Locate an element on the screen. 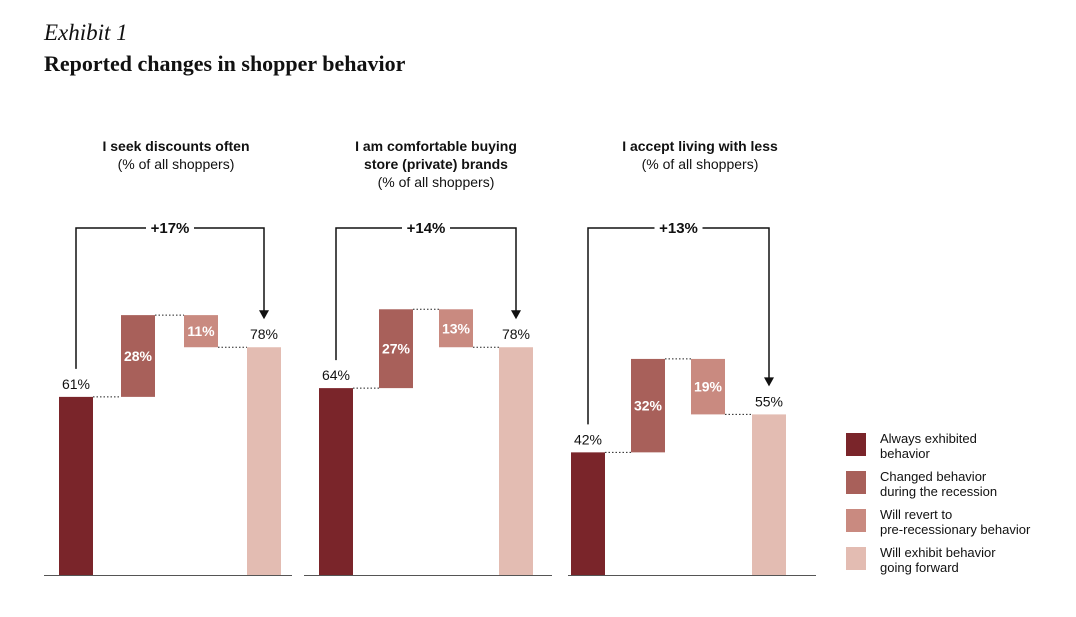  delta-label: +14% is located at coordinates (426, 228).